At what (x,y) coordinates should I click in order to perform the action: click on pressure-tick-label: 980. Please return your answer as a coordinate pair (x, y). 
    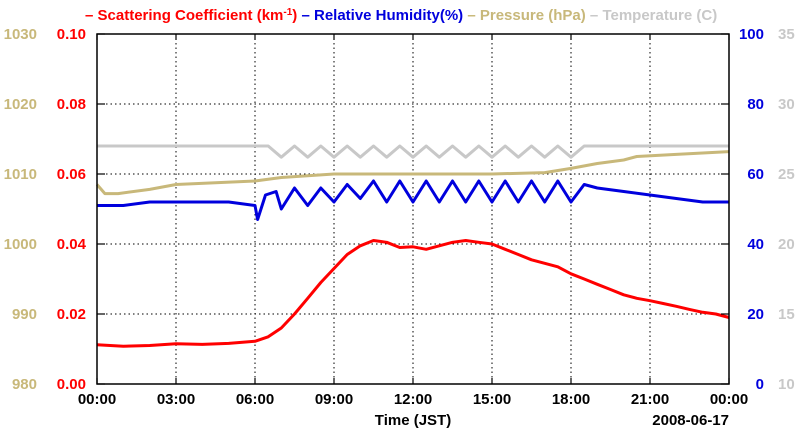
    Looking at the image, I should click on (24, 384).